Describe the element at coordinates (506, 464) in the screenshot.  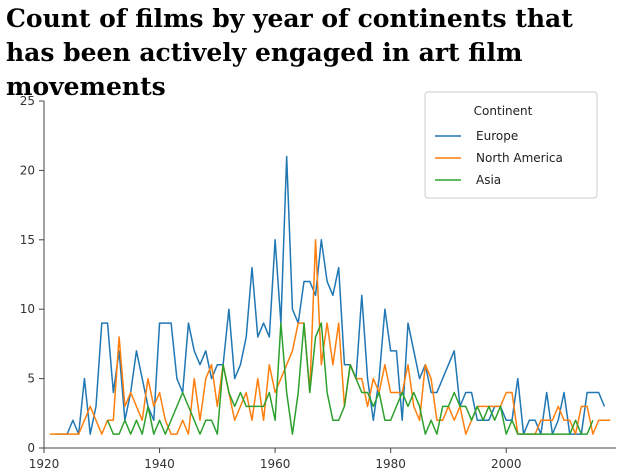
I see `x-tick-label: 2000` at that location.